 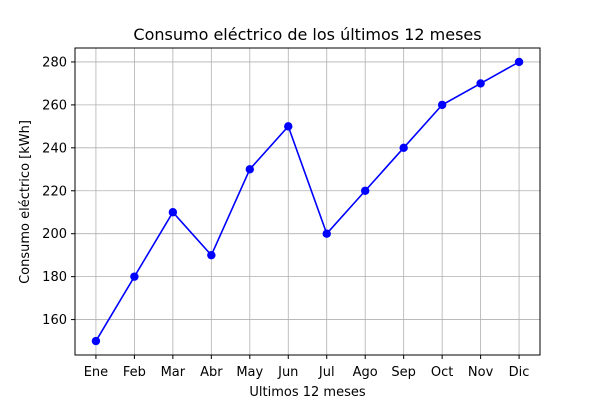 I want to click on x-tick-label: Jul, so click(x=326, y=372).